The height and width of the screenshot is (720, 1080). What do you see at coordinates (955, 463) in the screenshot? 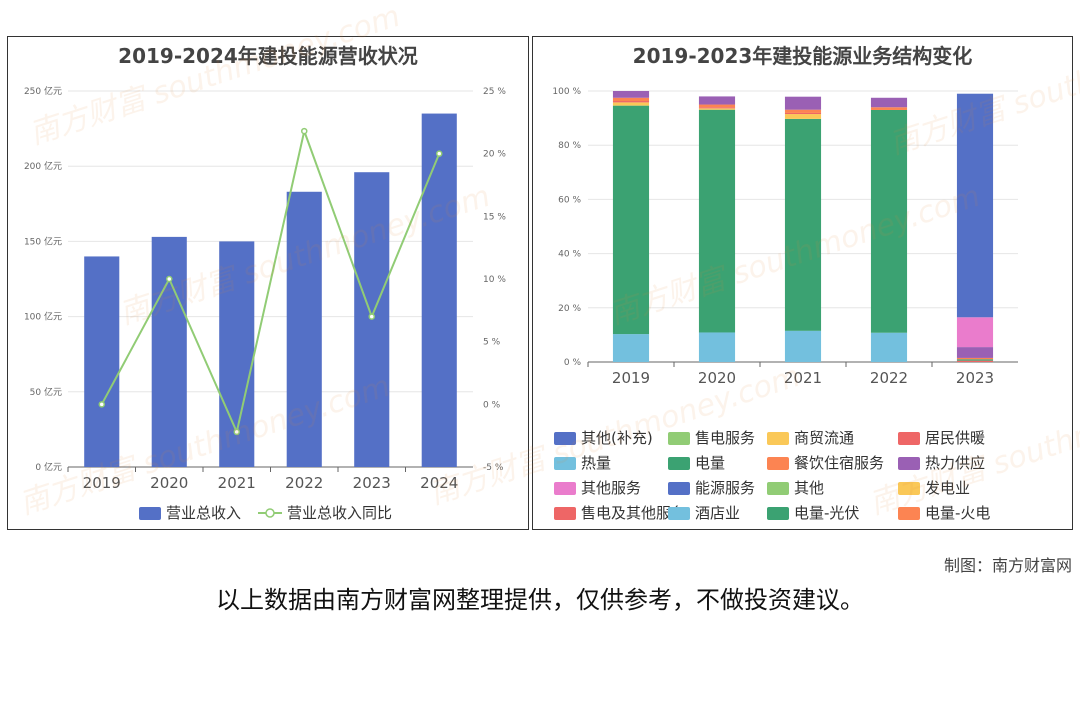
I see `legend-label: 热力供应` at bounding box center [955, 463].